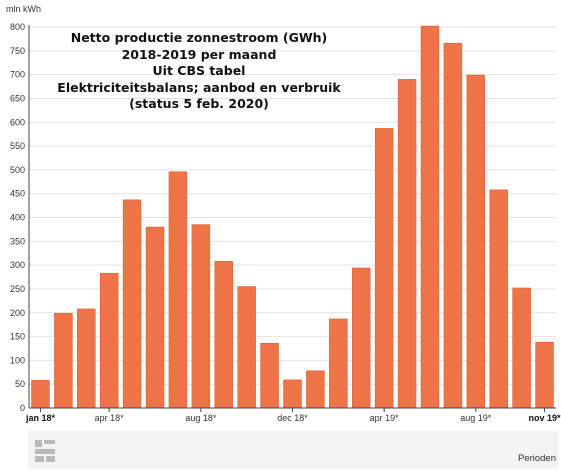 The image size is (561, 475). I want to click on y-tick-label: 600, so click(17, 122).